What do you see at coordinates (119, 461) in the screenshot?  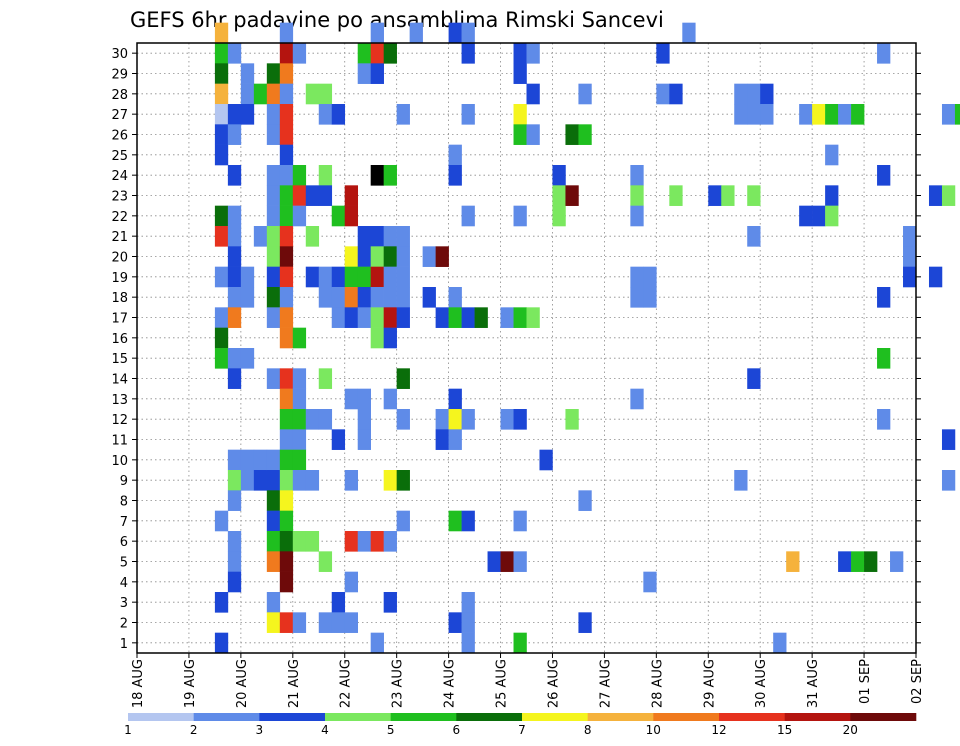 I see `y-tick-label: 10` at bounding box center [119, 461].